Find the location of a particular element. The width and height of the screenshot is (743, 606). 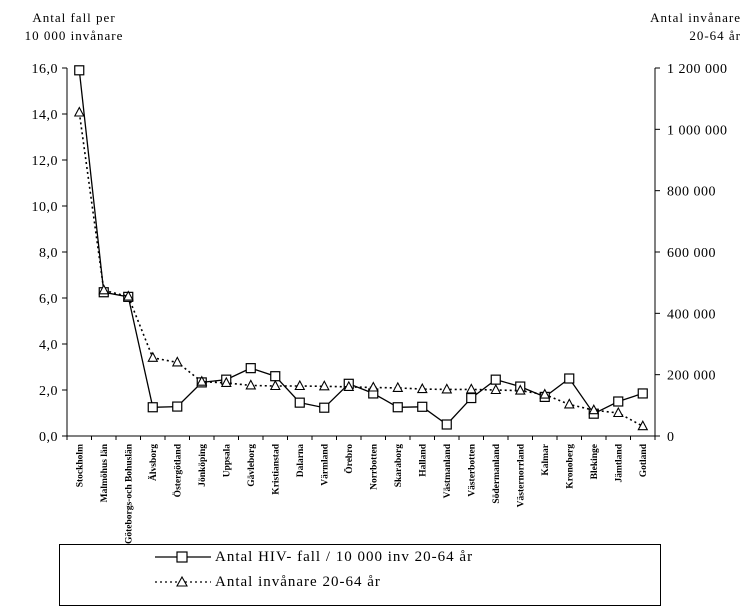

x-category-label: Uppsala is located at coordinates (227, 461).